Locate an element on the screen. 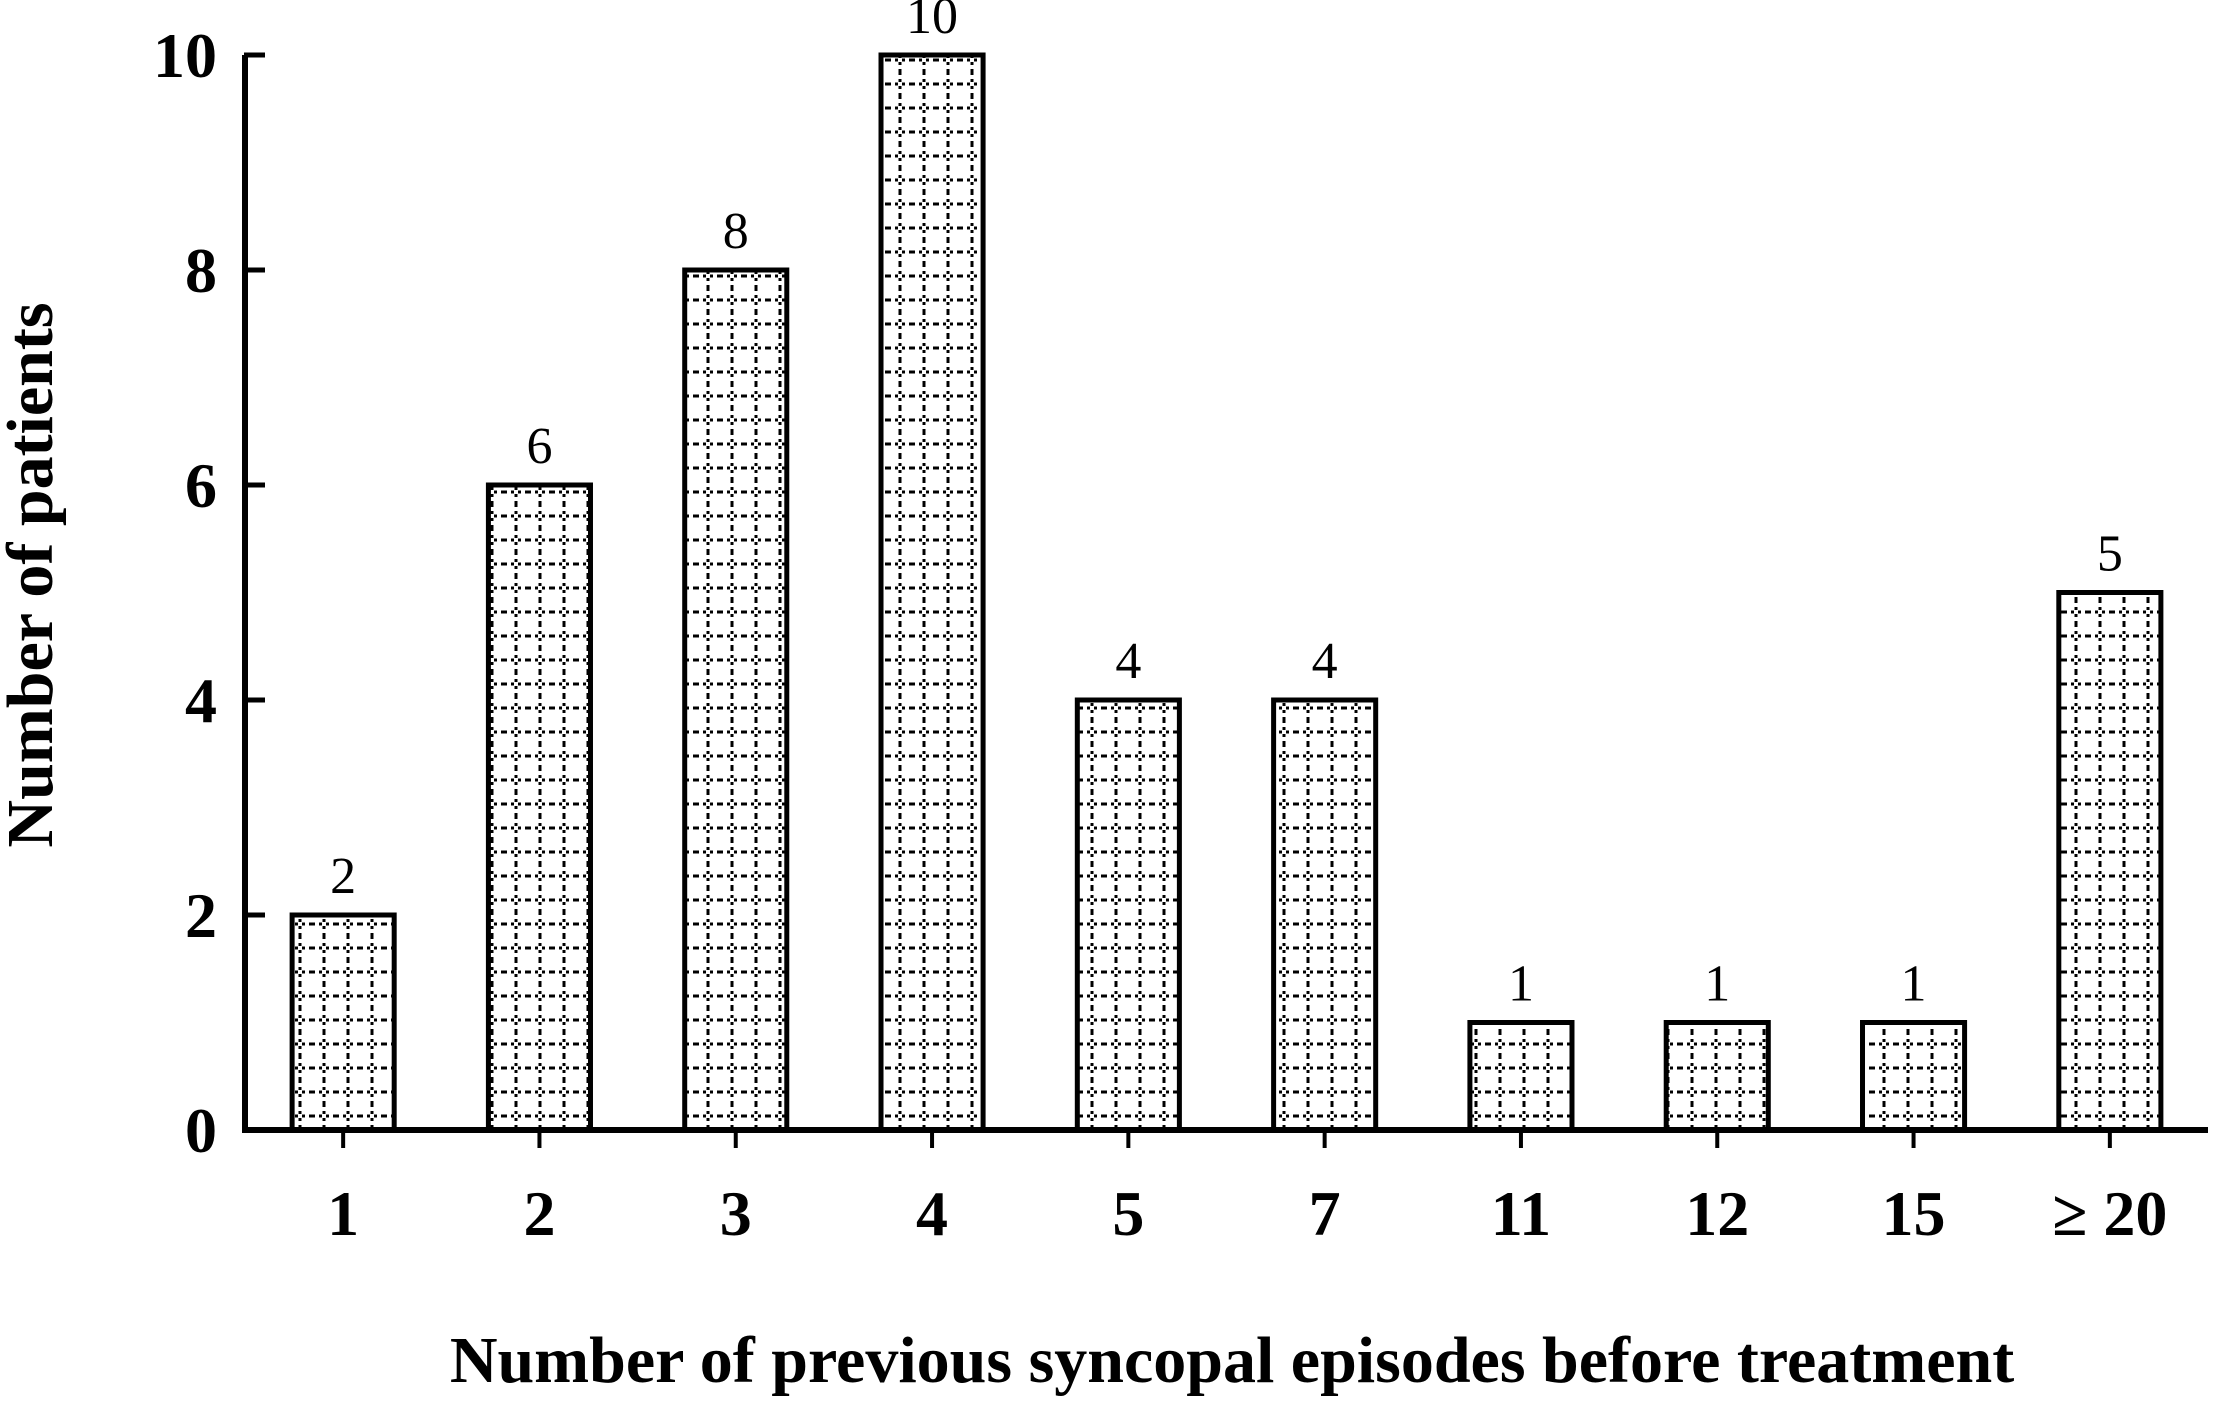 The image size is (2217, 1404). y-tick-label: 4 is located at coordinates (201, 700).